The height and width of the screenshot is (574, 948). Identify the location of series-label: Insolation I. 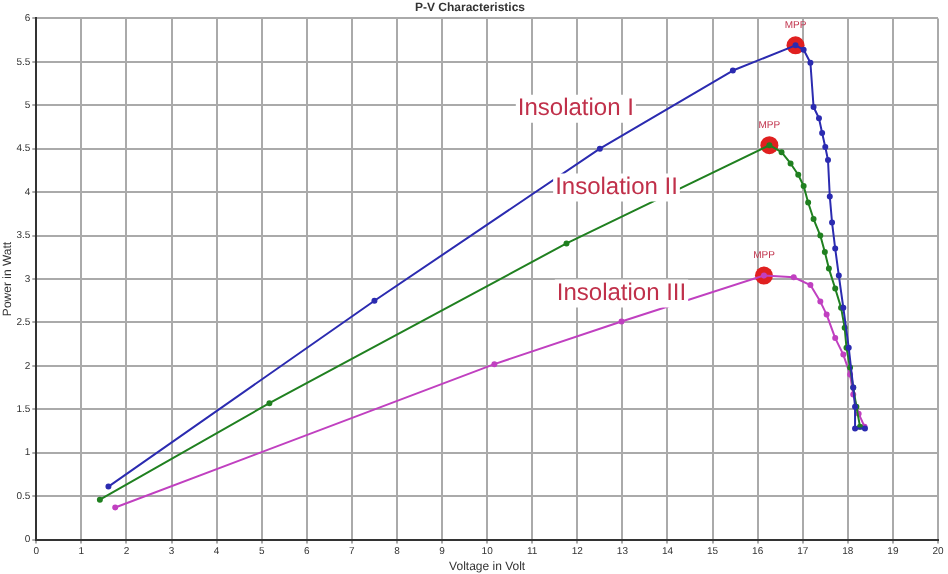
(575, 107).